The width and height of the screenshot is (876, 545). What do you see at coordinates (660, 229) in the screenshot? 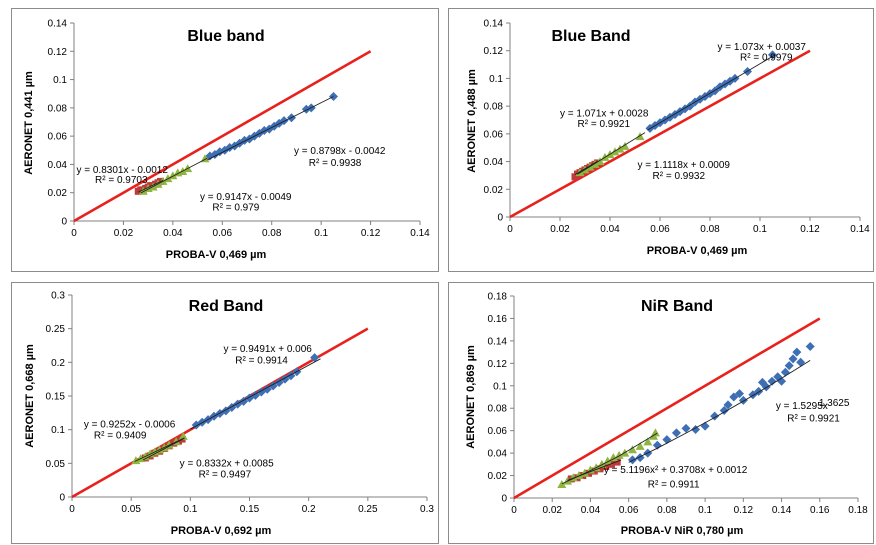
I see `x-tick-label: 0.06` at bounding box center [660, 229].